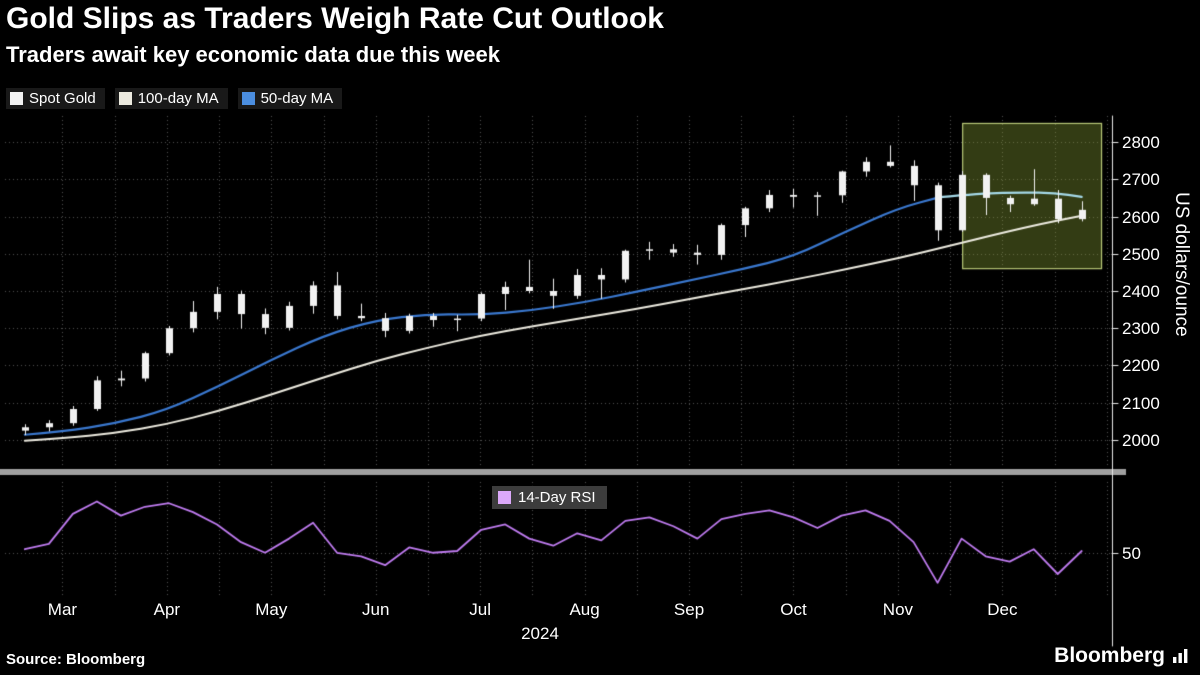 The width and height of the screenshot is (1200, 675). I want to click on x-axis-month-label: May, so click(271, 609).